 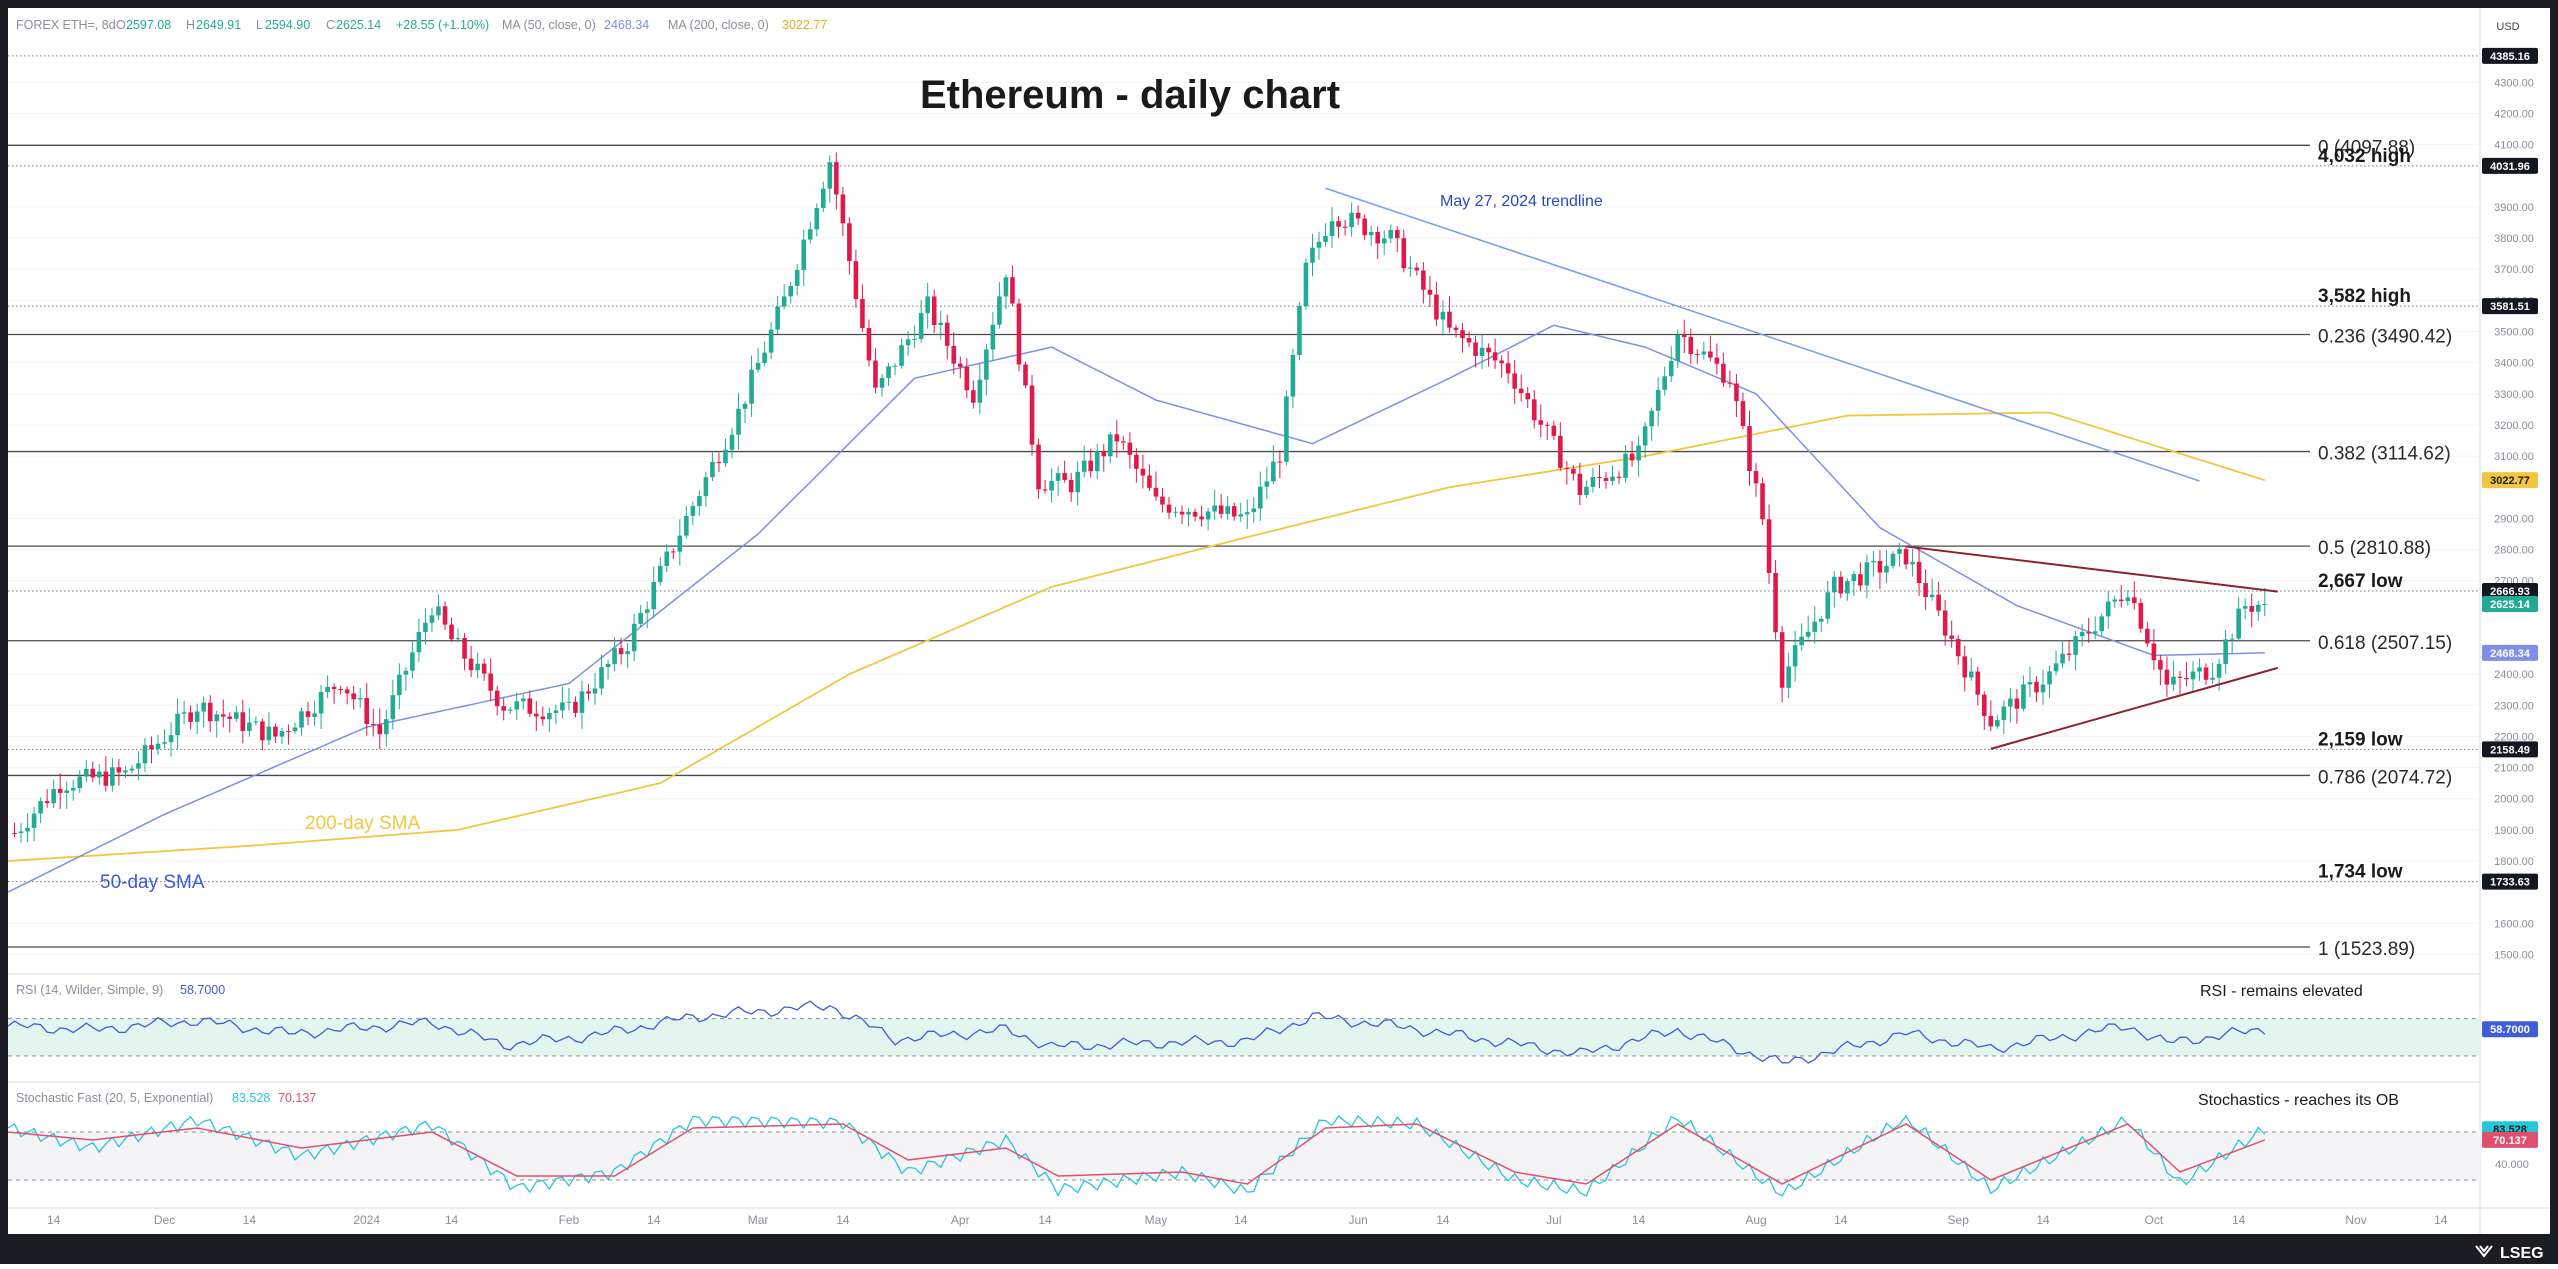 I want to click on dotted-level-label: 3,582 high, so click(x=2364, y=296).